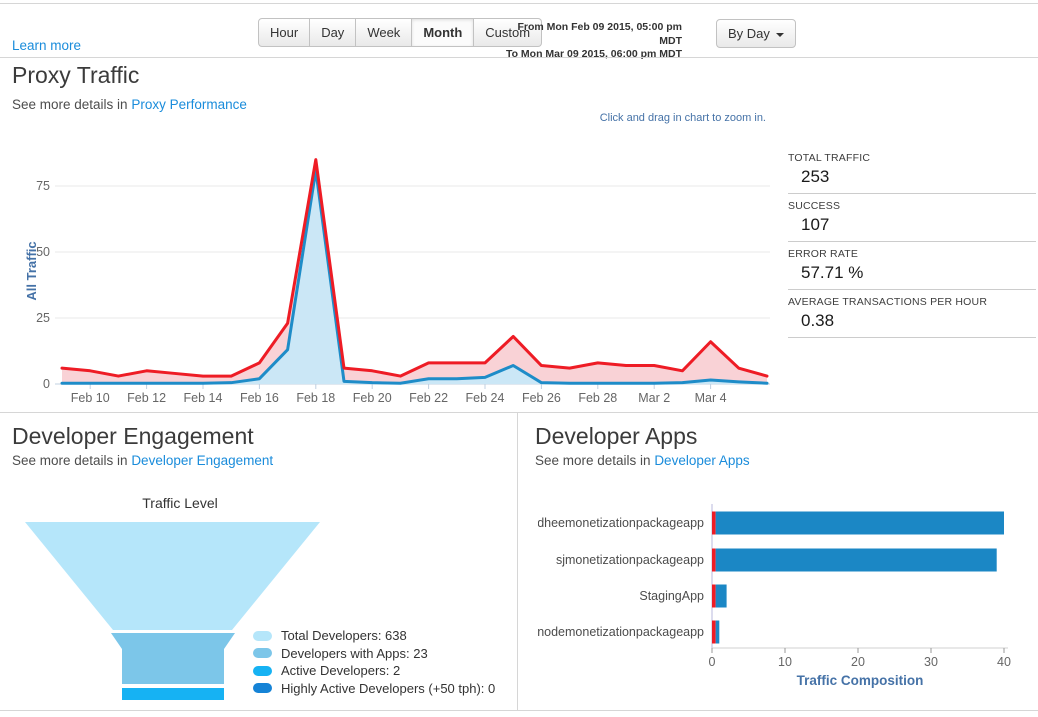 Image resolution: width=1038 pixels, height=717 pixels. Describe the element at coordinates (443, 32) in the screenshot. I see `range-button-month: Month` at that location.